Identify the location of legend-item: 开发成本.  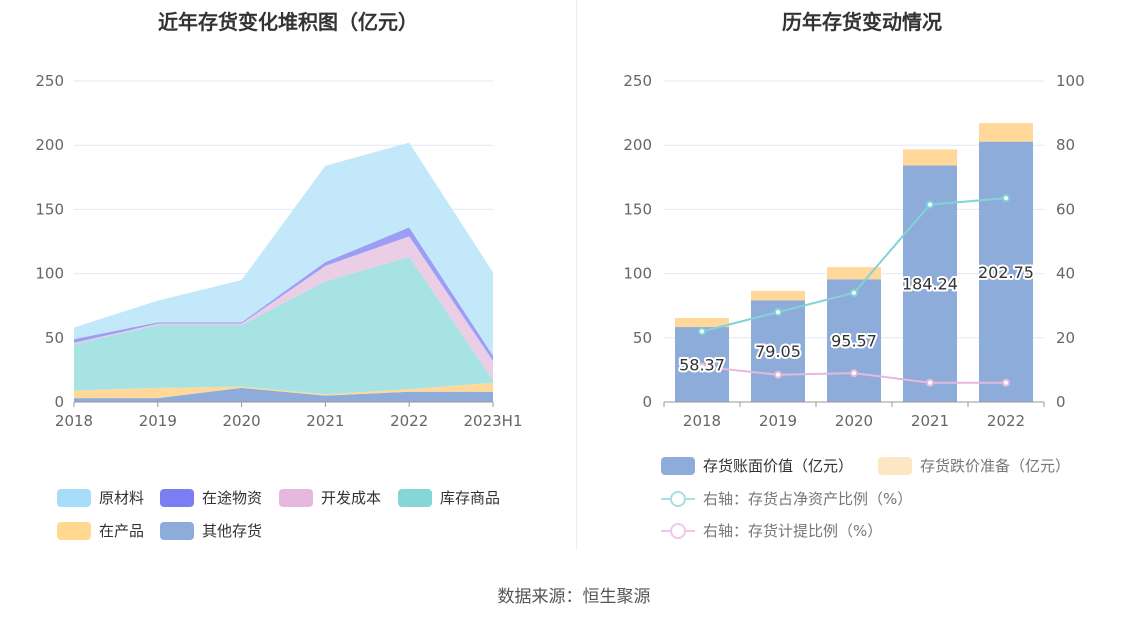
(330, 497).